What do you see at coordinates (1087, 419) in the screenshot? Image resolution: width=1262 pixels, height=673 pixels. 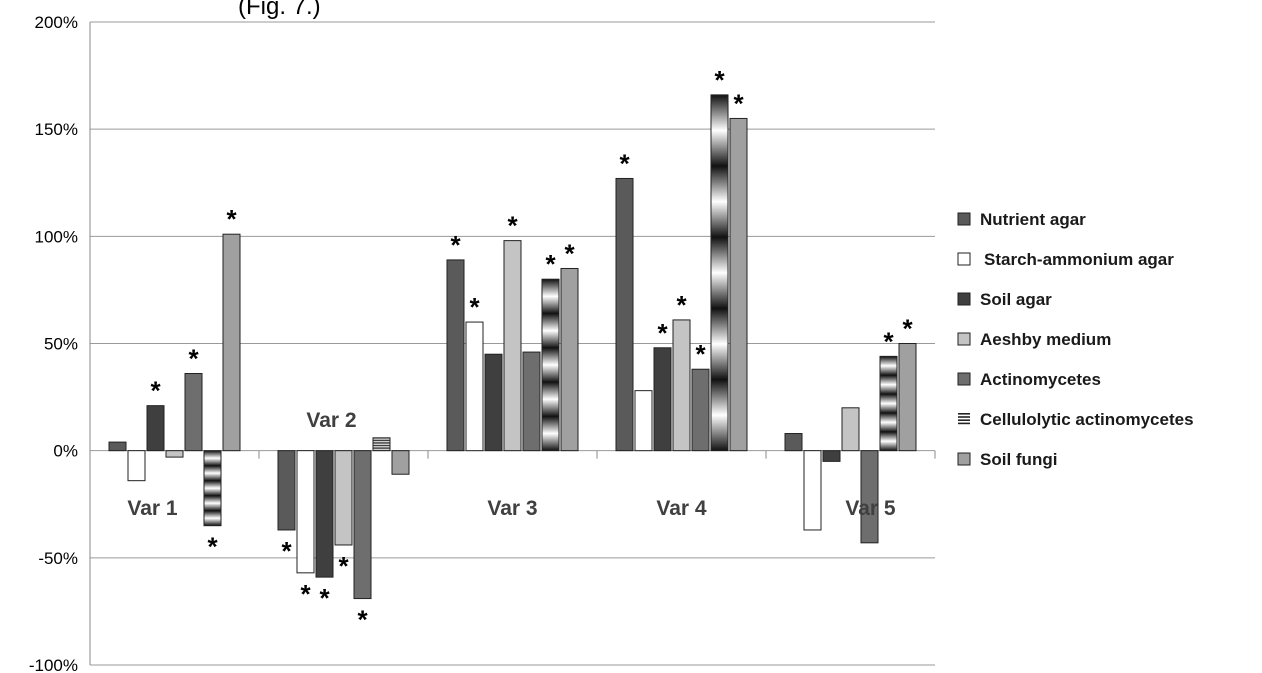 I see `legend-label: Cellulolytic actinomycetes` at bounding box center [1087, 419].